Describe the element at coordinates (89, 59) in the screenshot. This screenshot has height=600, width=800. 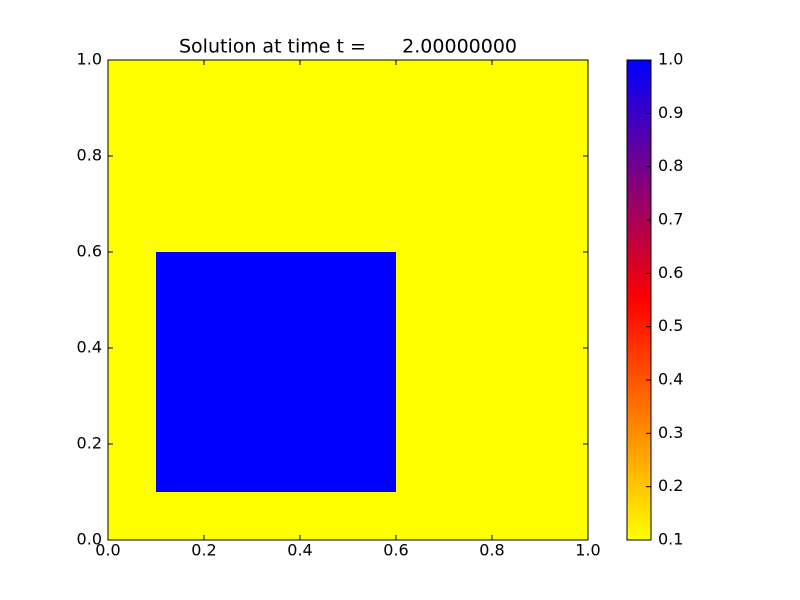
I see `y-tick-label: 1.0` at that location.